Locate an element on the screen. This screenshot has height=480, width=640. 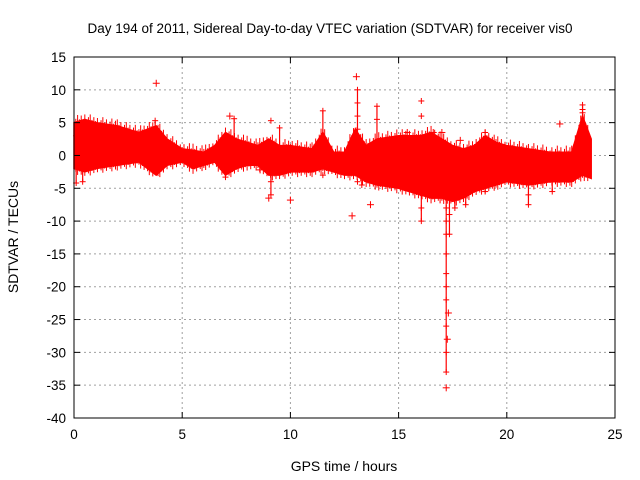
y-tick-label: -30 is located at coordinates (56, 352).